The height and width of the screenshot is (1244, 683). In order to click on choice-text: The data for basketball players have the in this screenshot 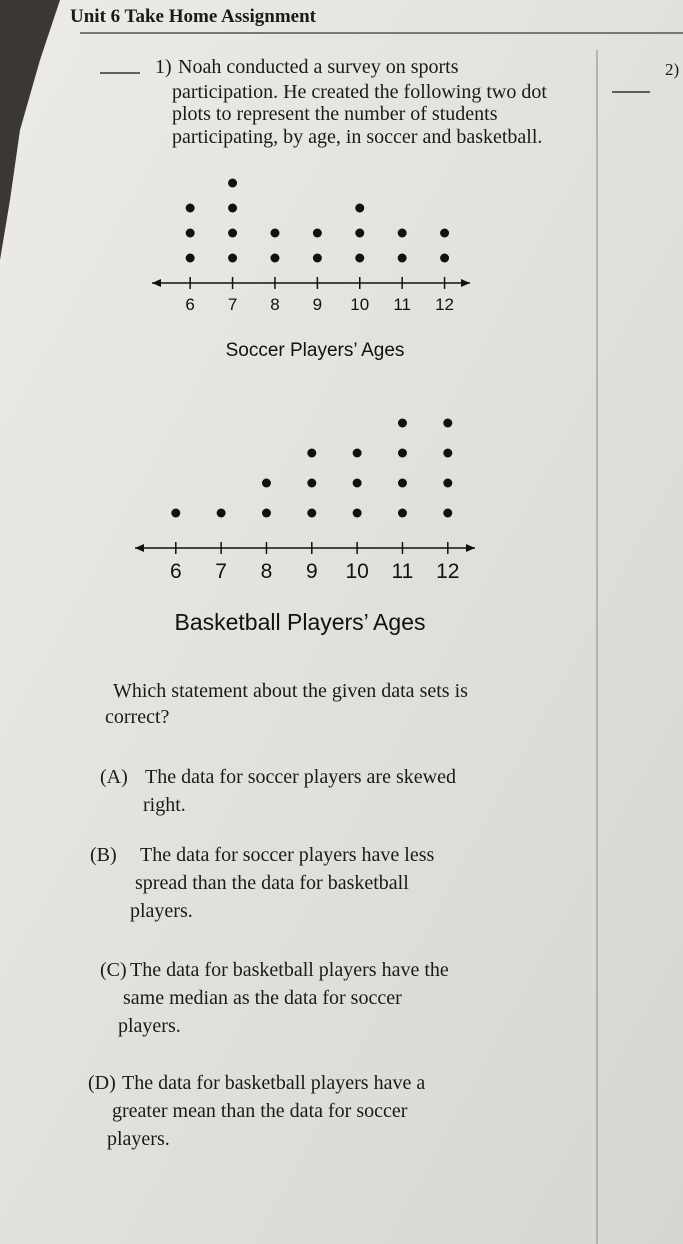, I will do `click(289, 970)`.